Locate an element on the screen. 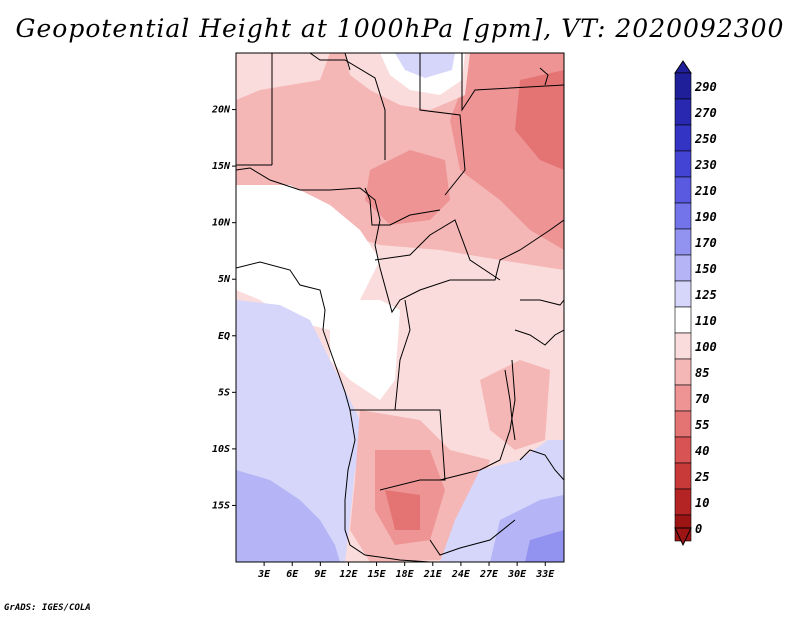 Image resolution: width=800 pixels, height=618 pixels. lat-label: 5N is located at coordinates (224, 279).